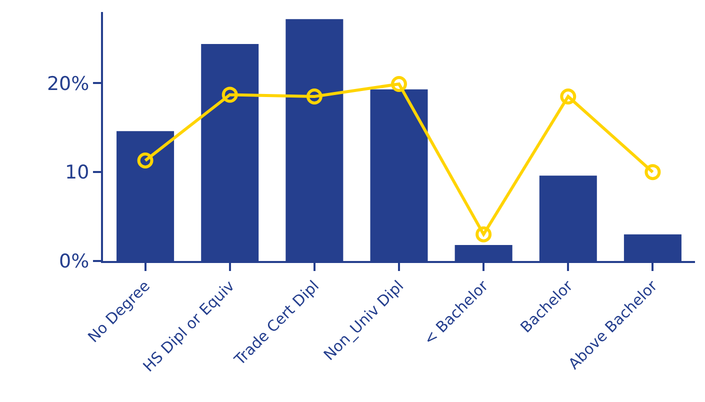 This screenshot has width=705, height=402. What do you see at coordinates (68, 83) in the screenshot?
I see `y-tick-label: 20%` at bounding box center [68, 83].